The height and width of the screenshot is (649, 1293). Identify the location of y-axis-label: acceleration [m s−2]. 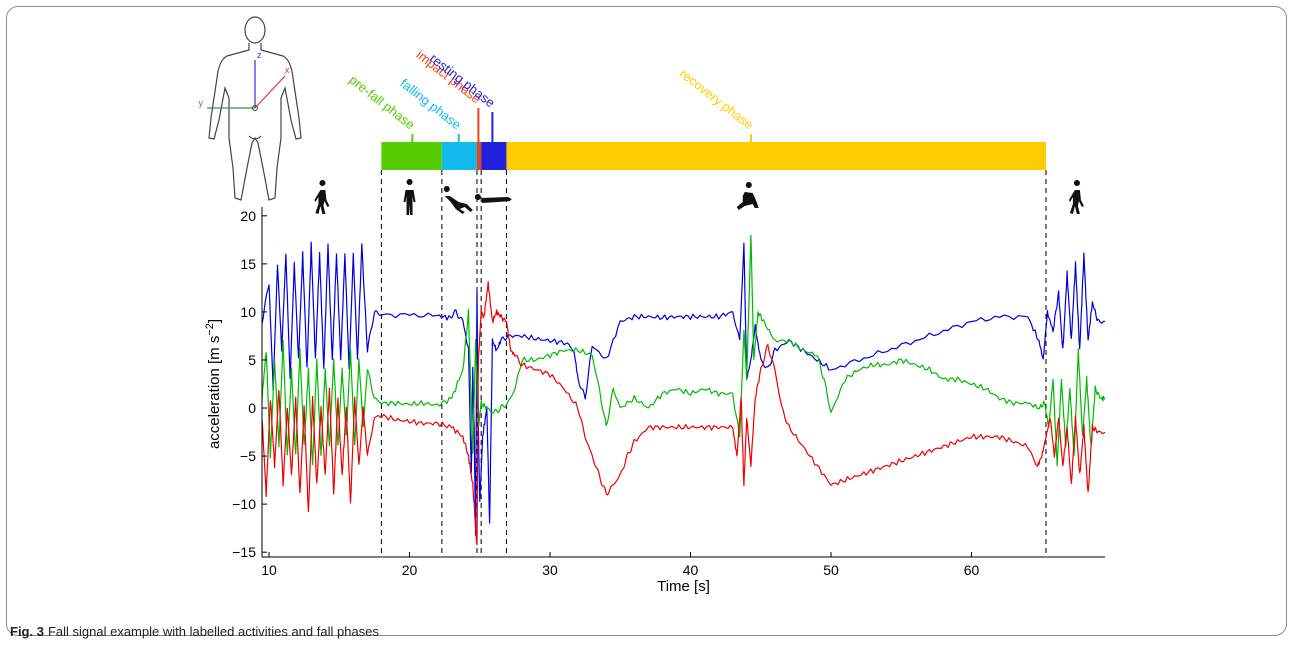
(213, 384).